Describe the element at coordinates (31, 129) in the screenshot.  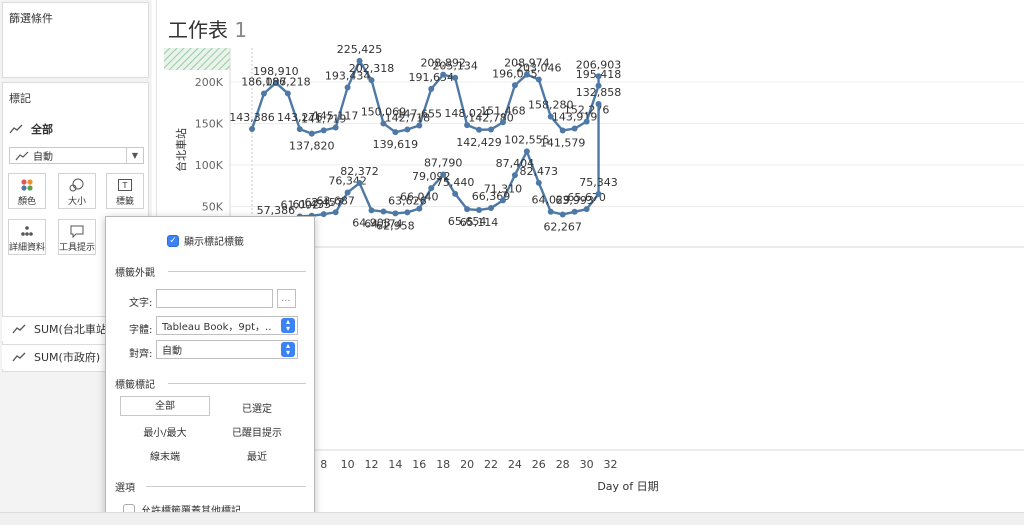
I see `marks-all-tab: 全部` at that location.